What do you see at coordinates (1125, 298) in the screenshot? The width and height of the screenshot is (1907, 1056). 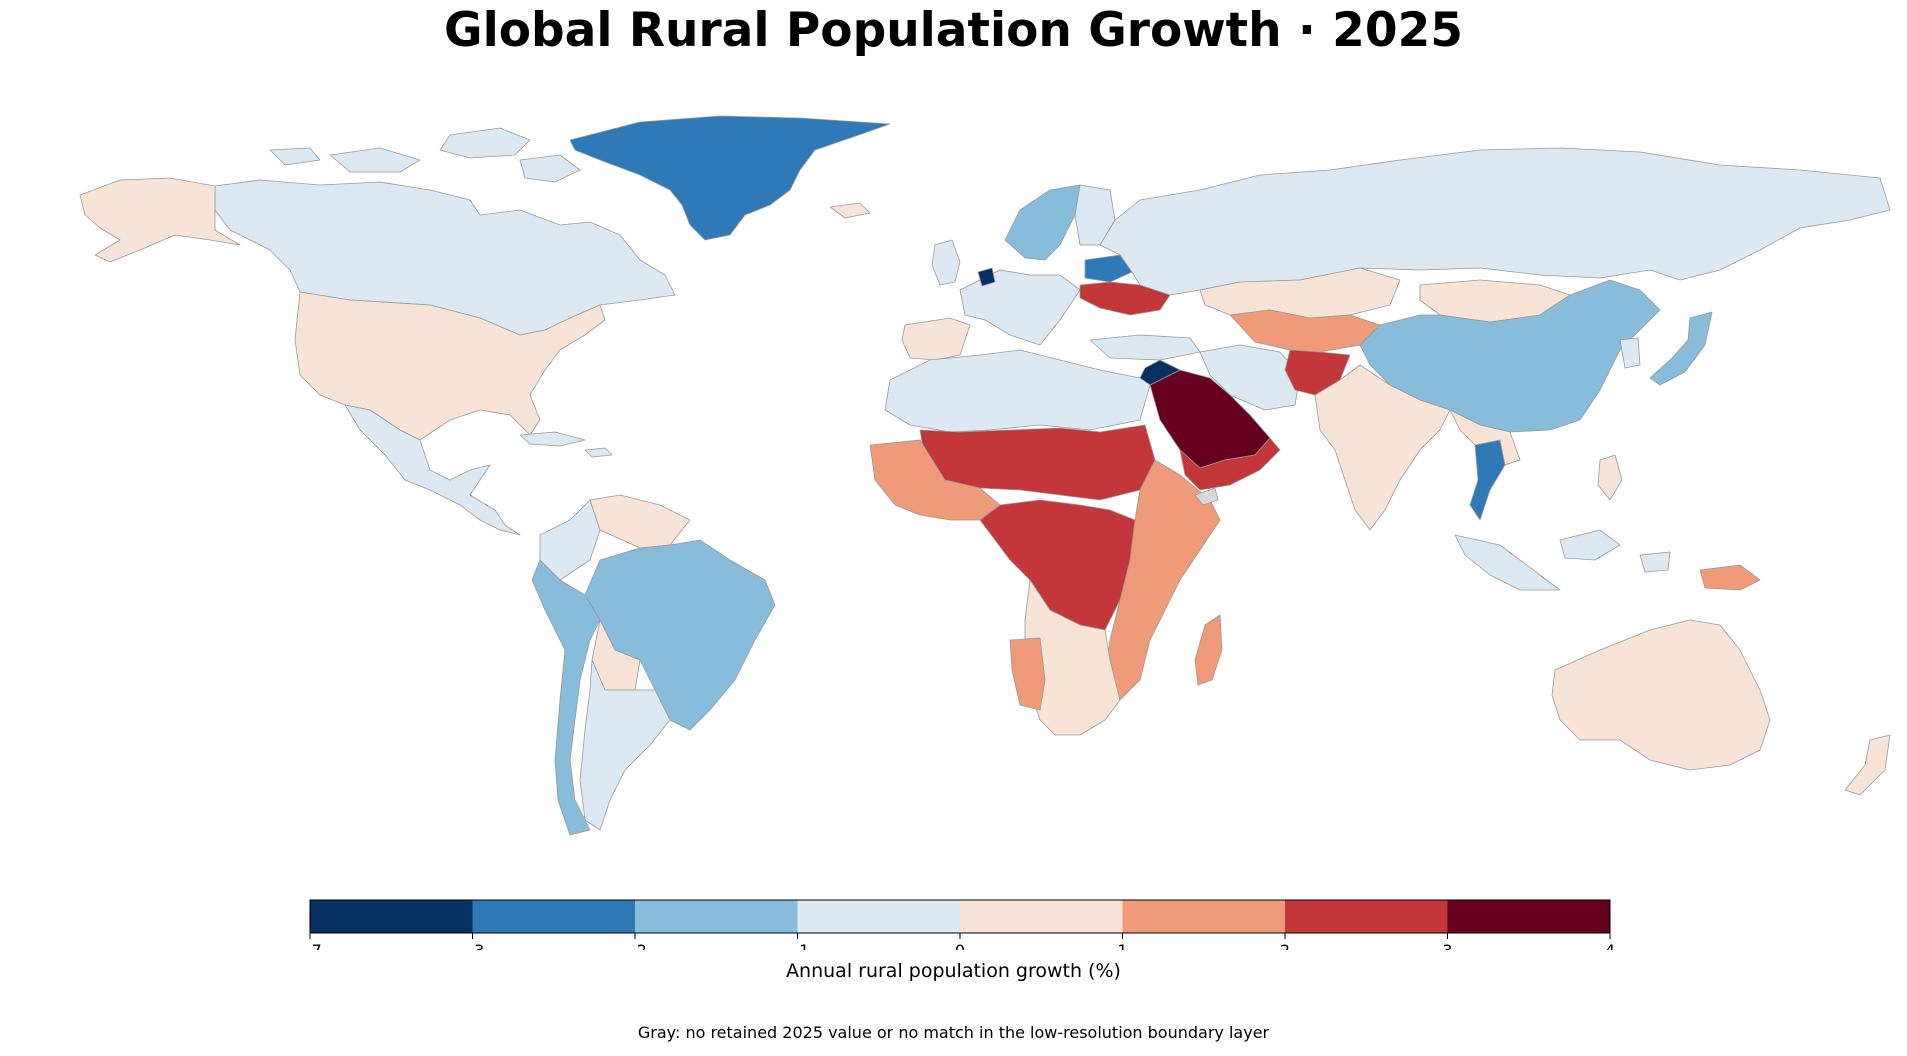 I see `region-ukraine` at bounding box center [1125, 298].